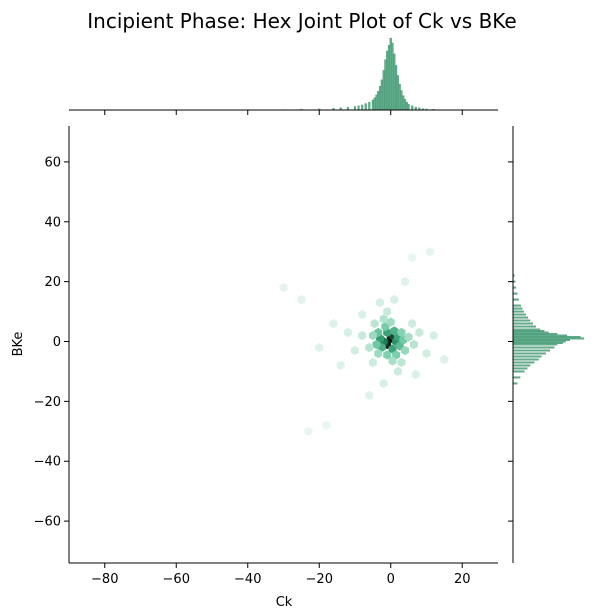 This screenshot has width=597, height=616. What do you see at coordinates (319, 579) in the screenshot?
I see `x-tick-label: −20` at bounding box center [319, 579].